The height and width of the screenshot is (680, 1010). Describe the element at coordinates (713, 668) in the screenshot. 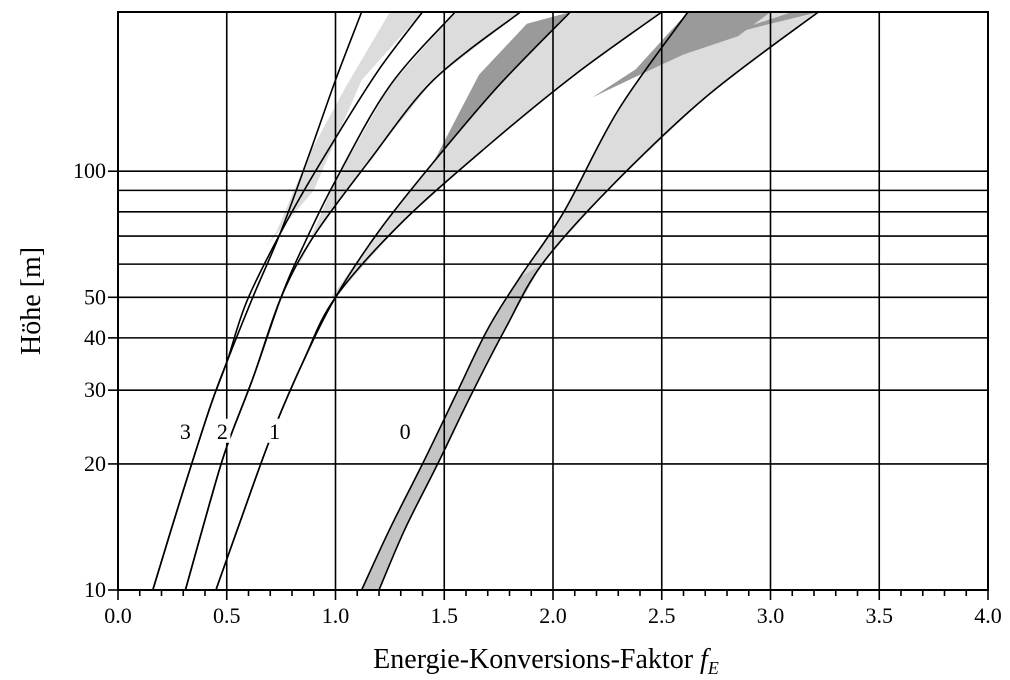

I see `x-axis-subscript: E` at that location.